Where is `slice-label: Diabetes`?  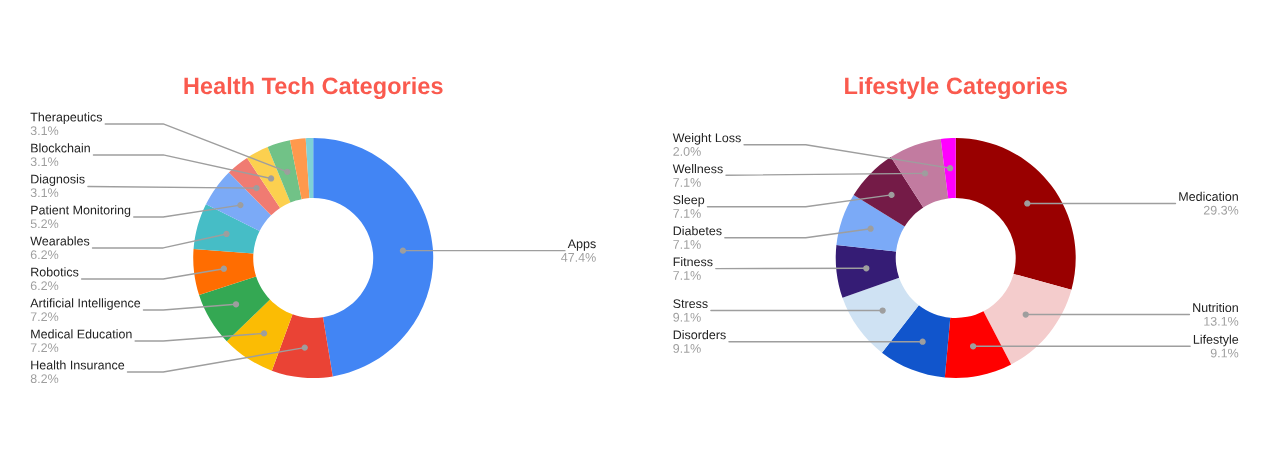
slice-label: Diabetes is located at coordinates (697, 231).